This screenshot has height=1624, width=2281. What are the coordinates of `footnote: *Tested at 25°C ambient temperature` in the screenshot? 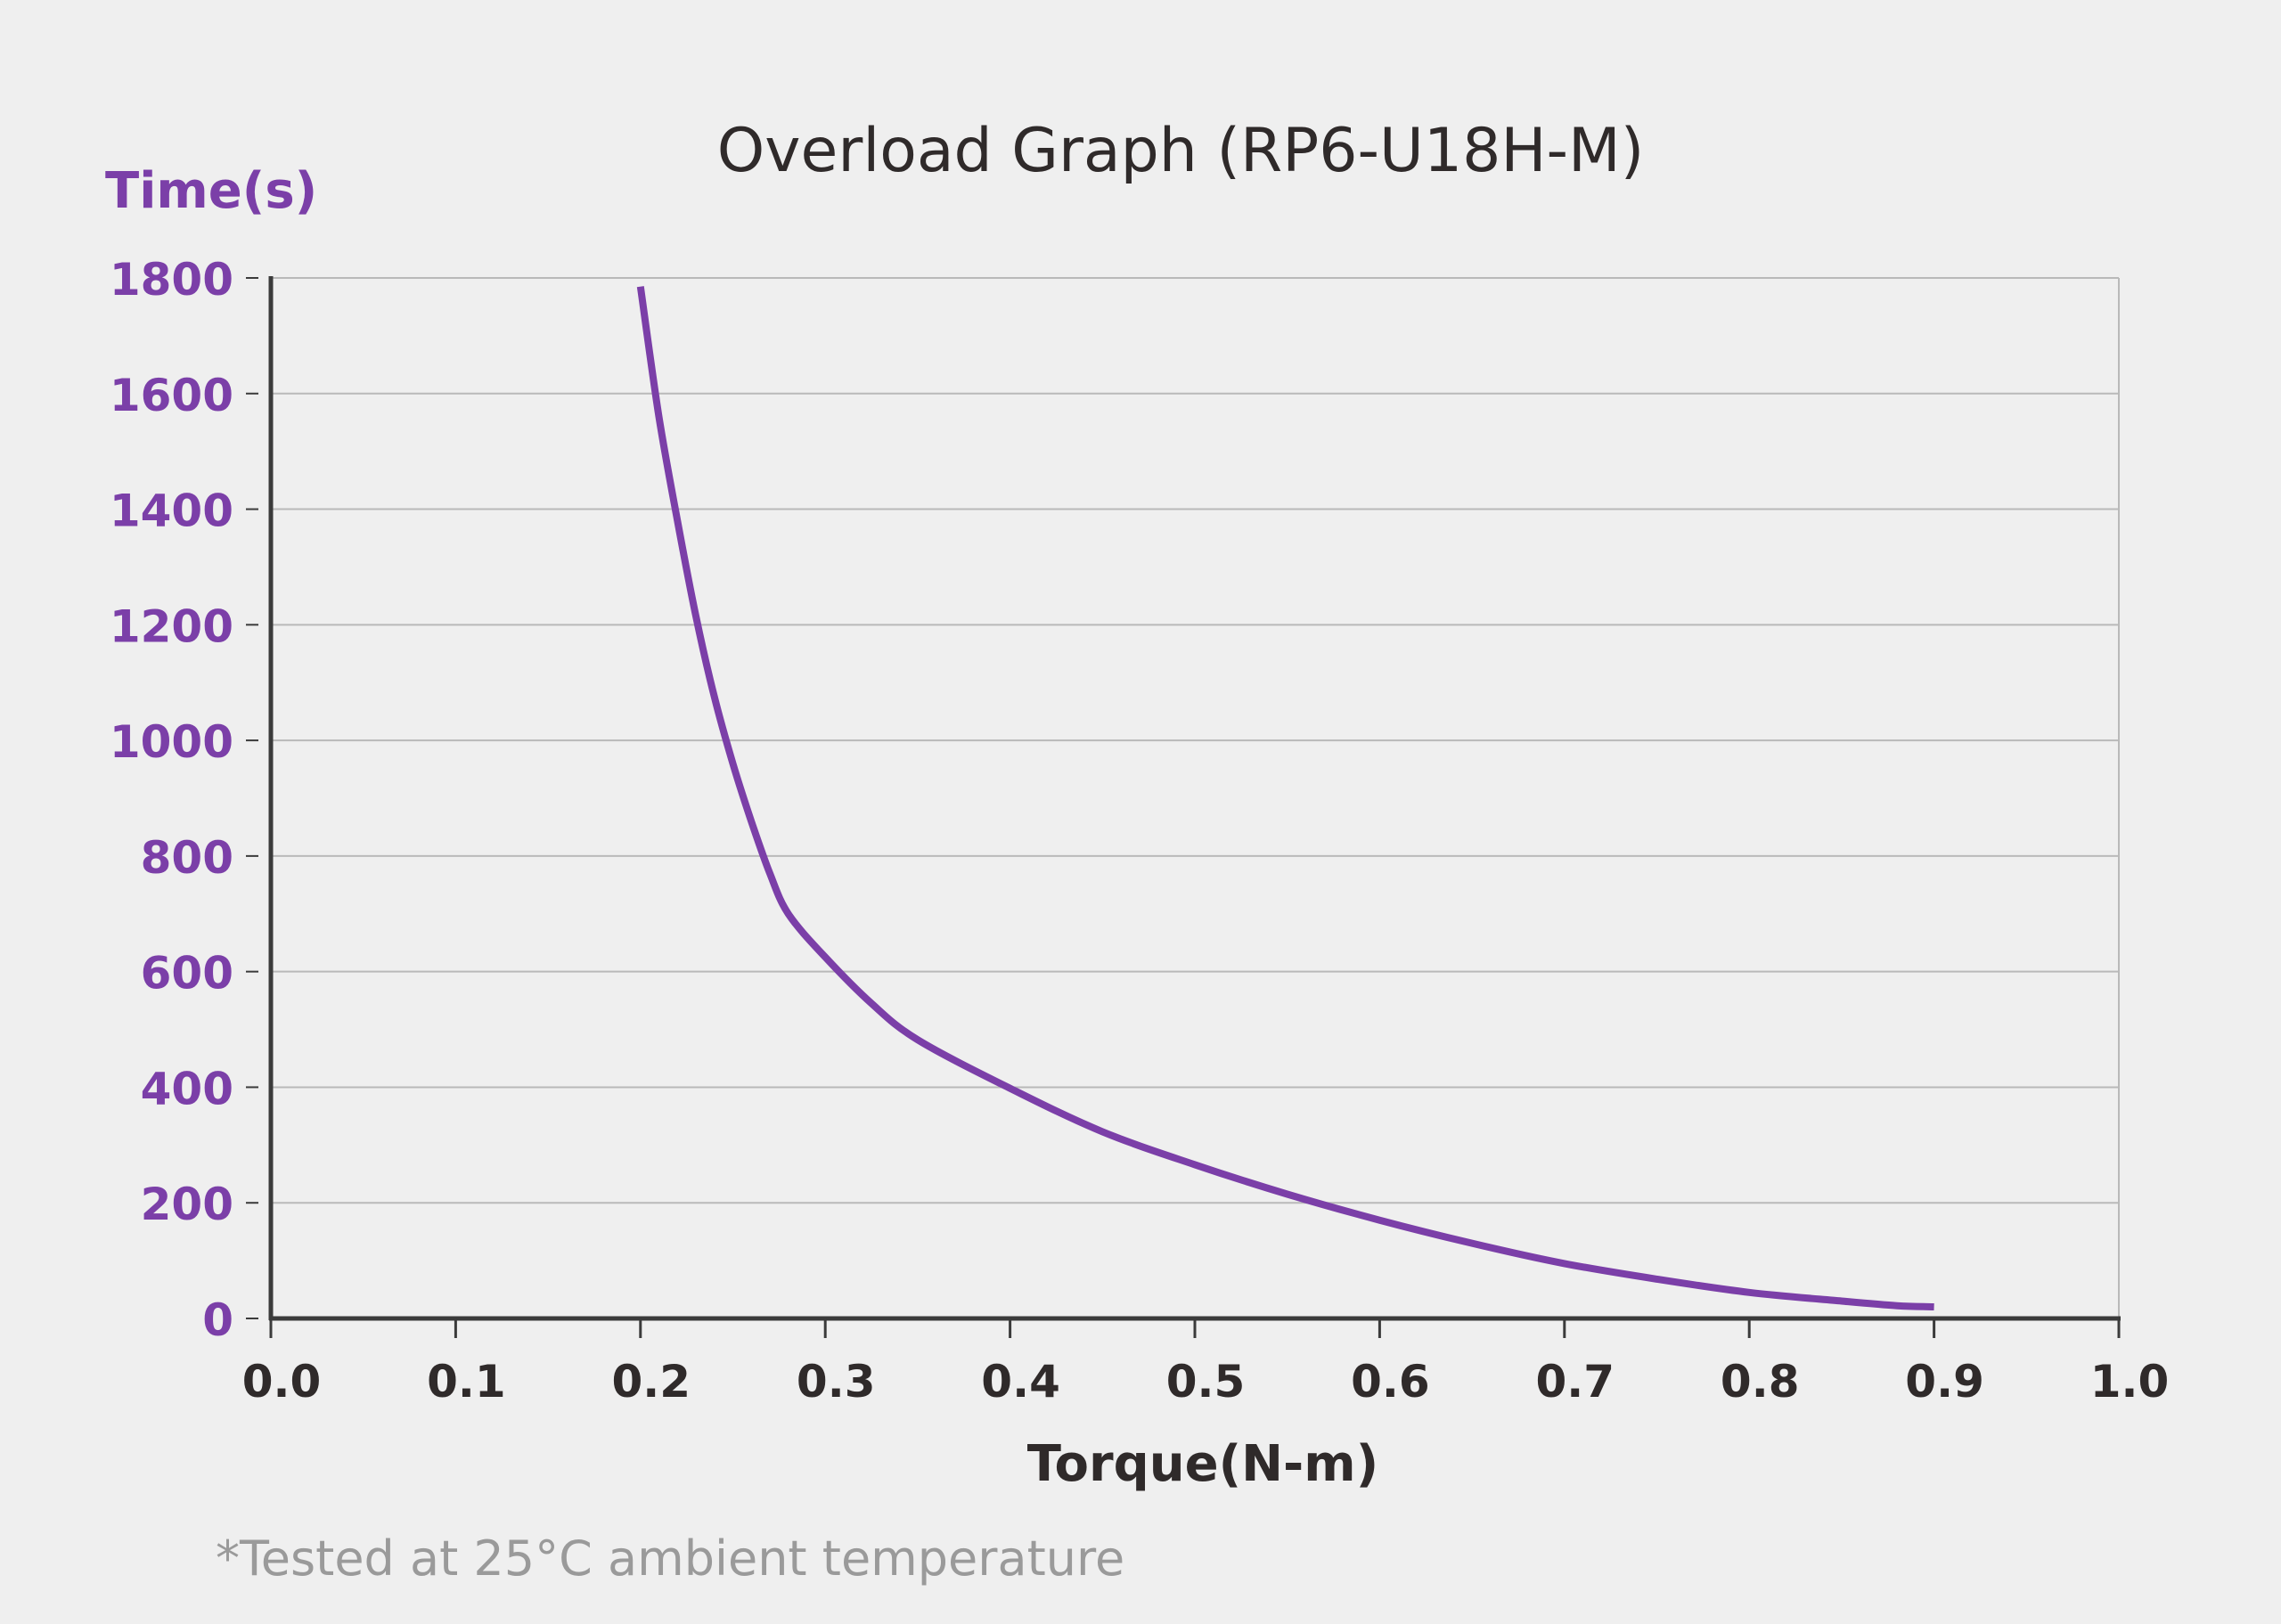 It's located at (670, 1558).